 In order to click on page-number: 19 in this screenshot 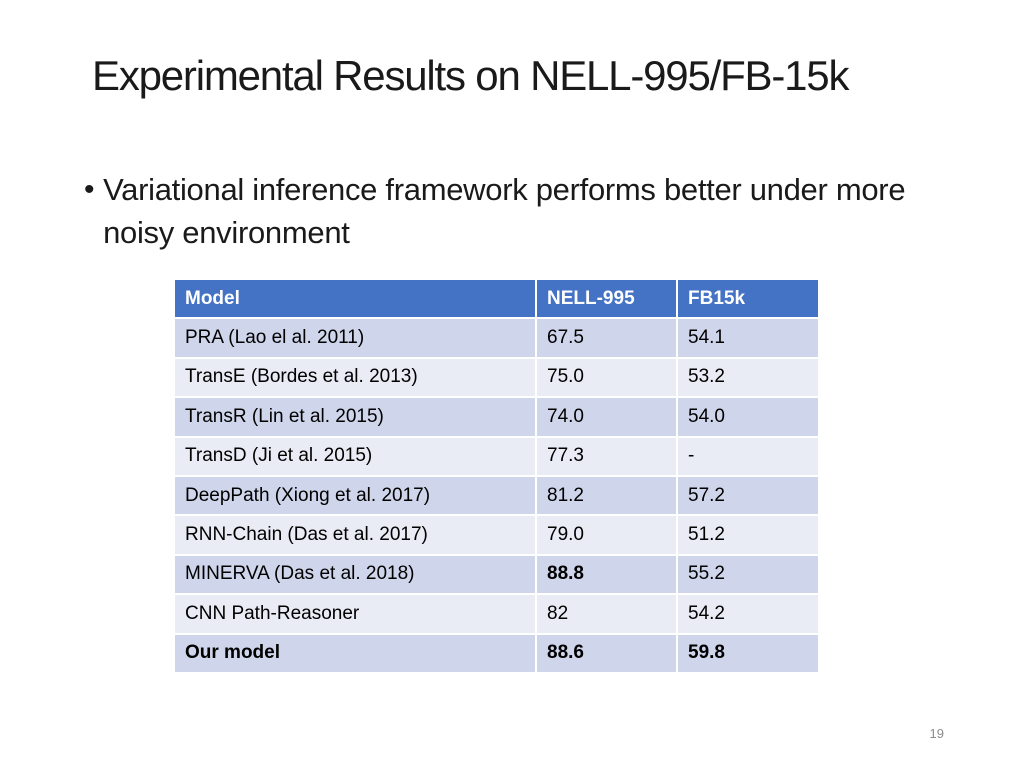, I will do `click(936, 733)`.